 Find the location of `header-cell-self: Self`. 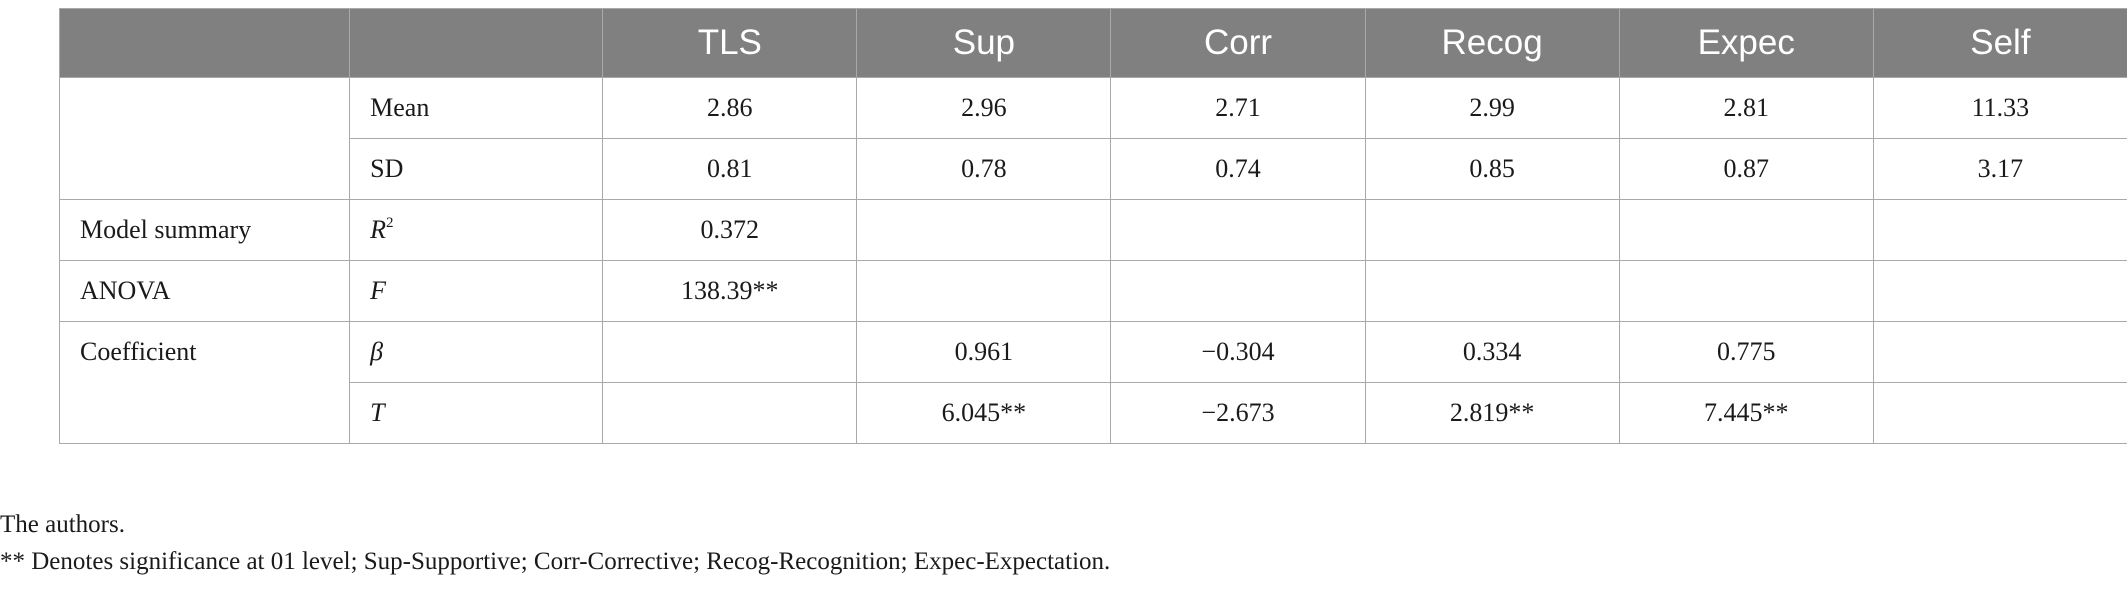

header-cell-self: Self is located at coordinates (1999, 43).